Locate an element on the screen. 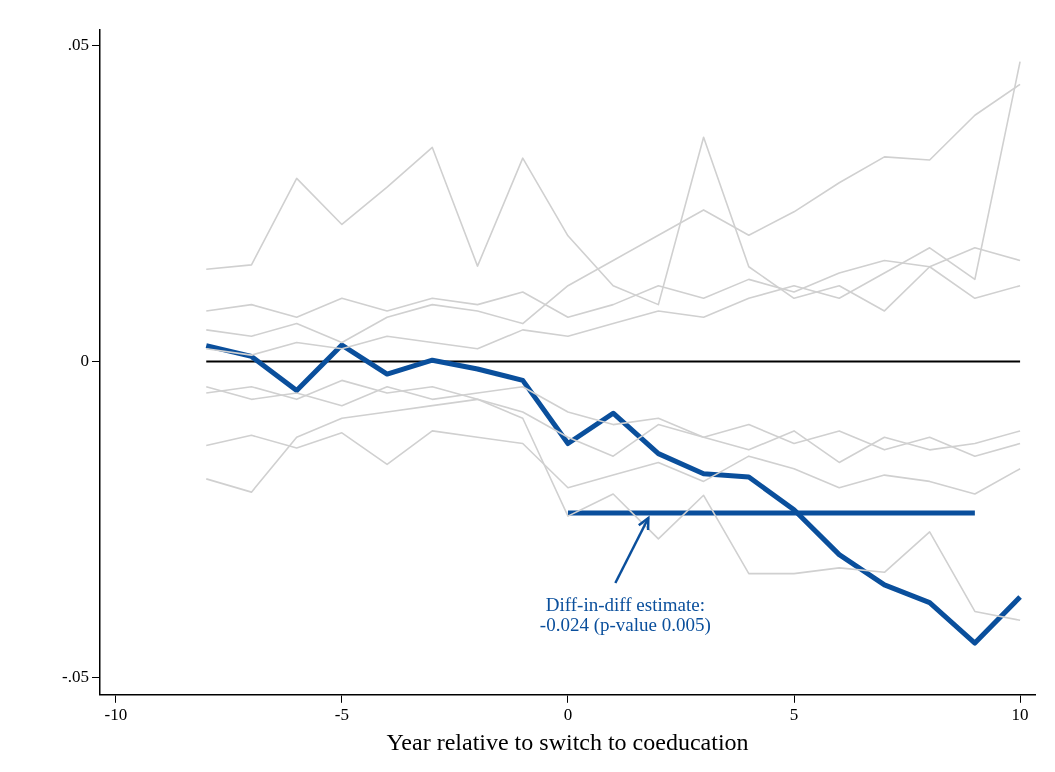 Image resolution: width=1055 pixels, height=772 pixels. x-tick-label: -5 is located at coordinates (341, 715).